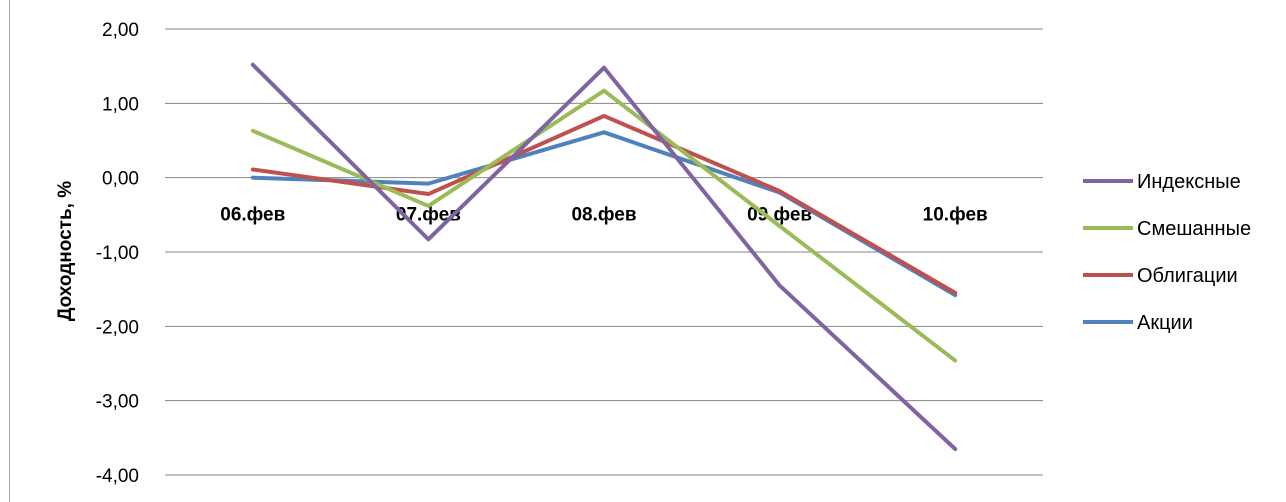 Image resolution: width=1286 pixels, height=502 pixels. I want to click on x-axis-category-labels: 06.фев 07.фев 08.фев 09.фев 10.фев, so click(603, 215).